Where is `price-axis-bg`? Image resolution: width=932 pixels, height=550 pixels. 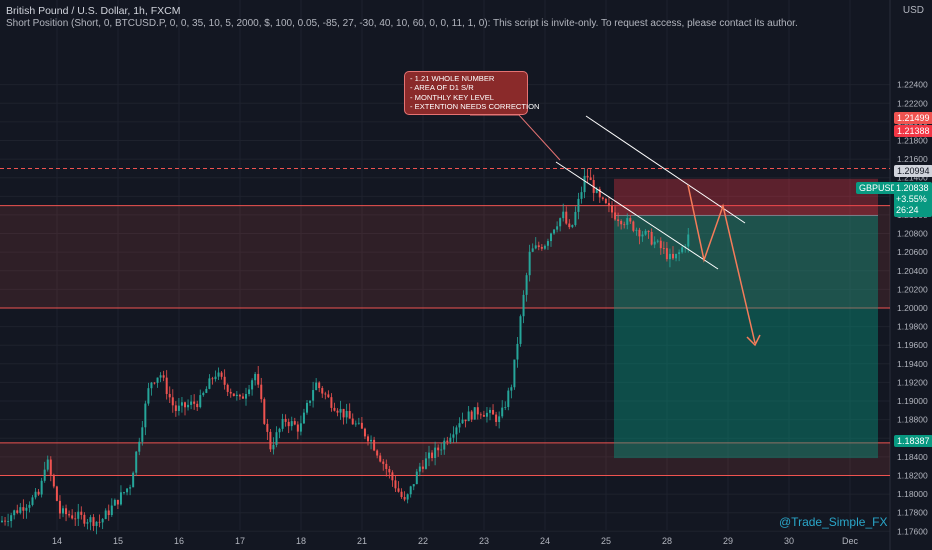 price-axis-bg is located at coordinates (911, 275).